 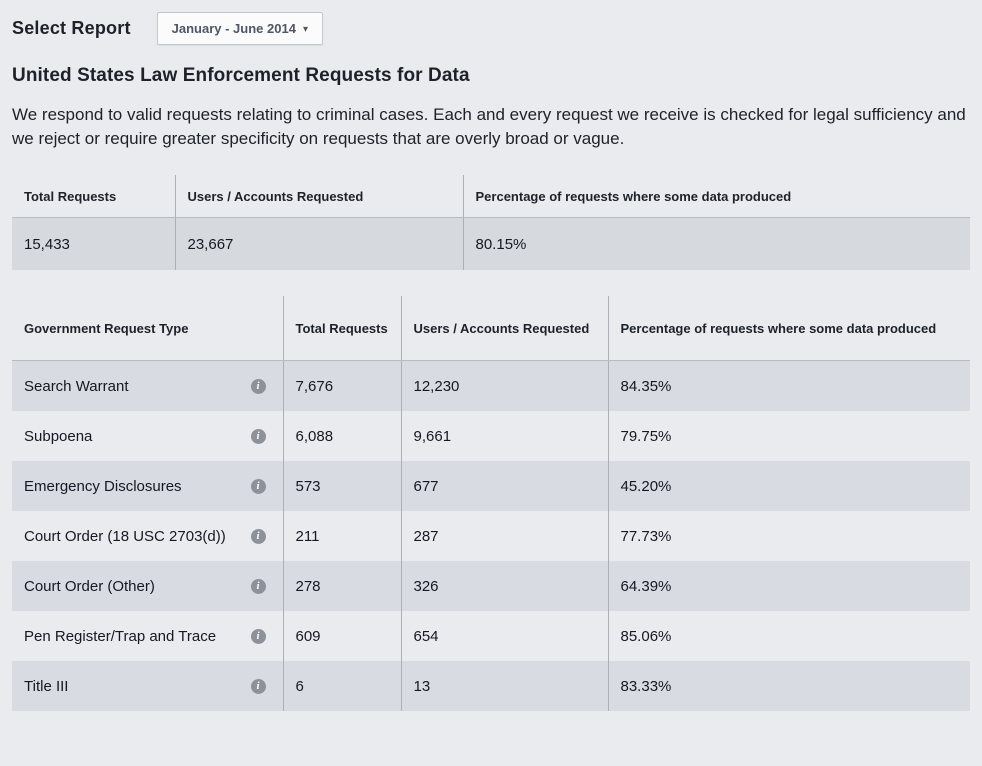 I want to click on table-row: Emergency Disclosures i 573 677 45.20%, so click(x=491, y=486).